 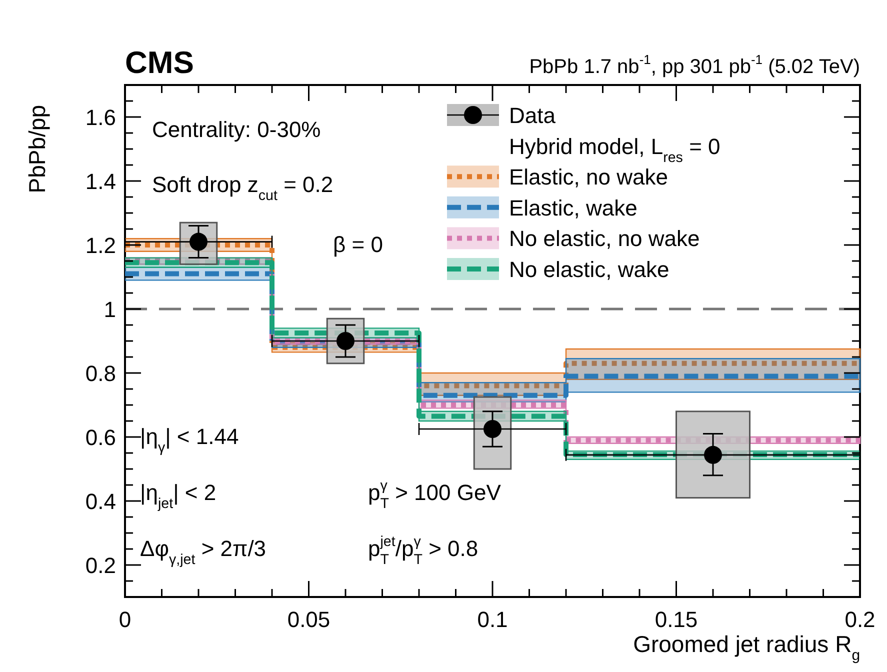 What do you see at coordinates (100, 565) in the screenshot?
I see `y-tick-label: 0.2` at bounding box center [100, 565].